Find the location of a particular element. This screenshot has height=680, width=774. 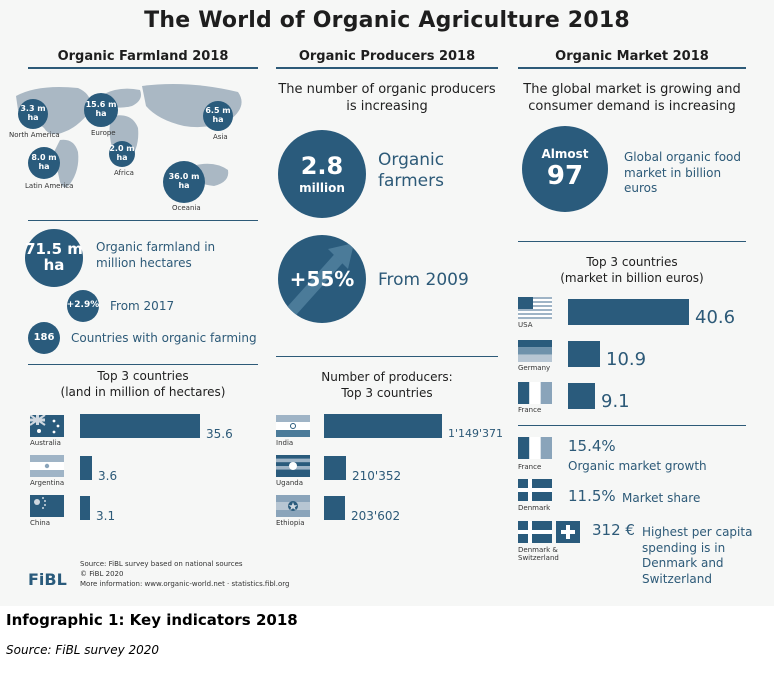

farmland-total-unit: ha is located at coordinates (54, 265).